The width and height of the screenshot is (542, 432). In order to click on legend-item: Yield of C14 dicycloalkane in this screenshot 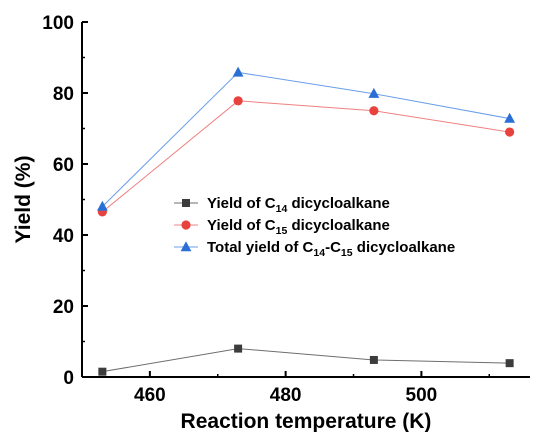, I will do `click(282, 205)`.